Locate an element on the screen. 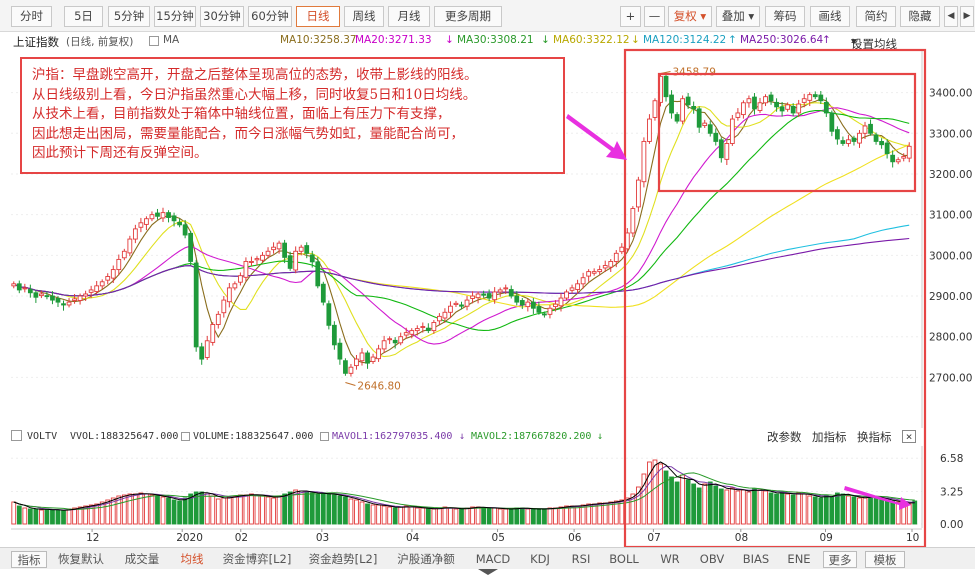 The width and height of the screenshot is (975, 577). tab-capital-trend: 资金趋势[L2] is located at coordinates (343, 559).